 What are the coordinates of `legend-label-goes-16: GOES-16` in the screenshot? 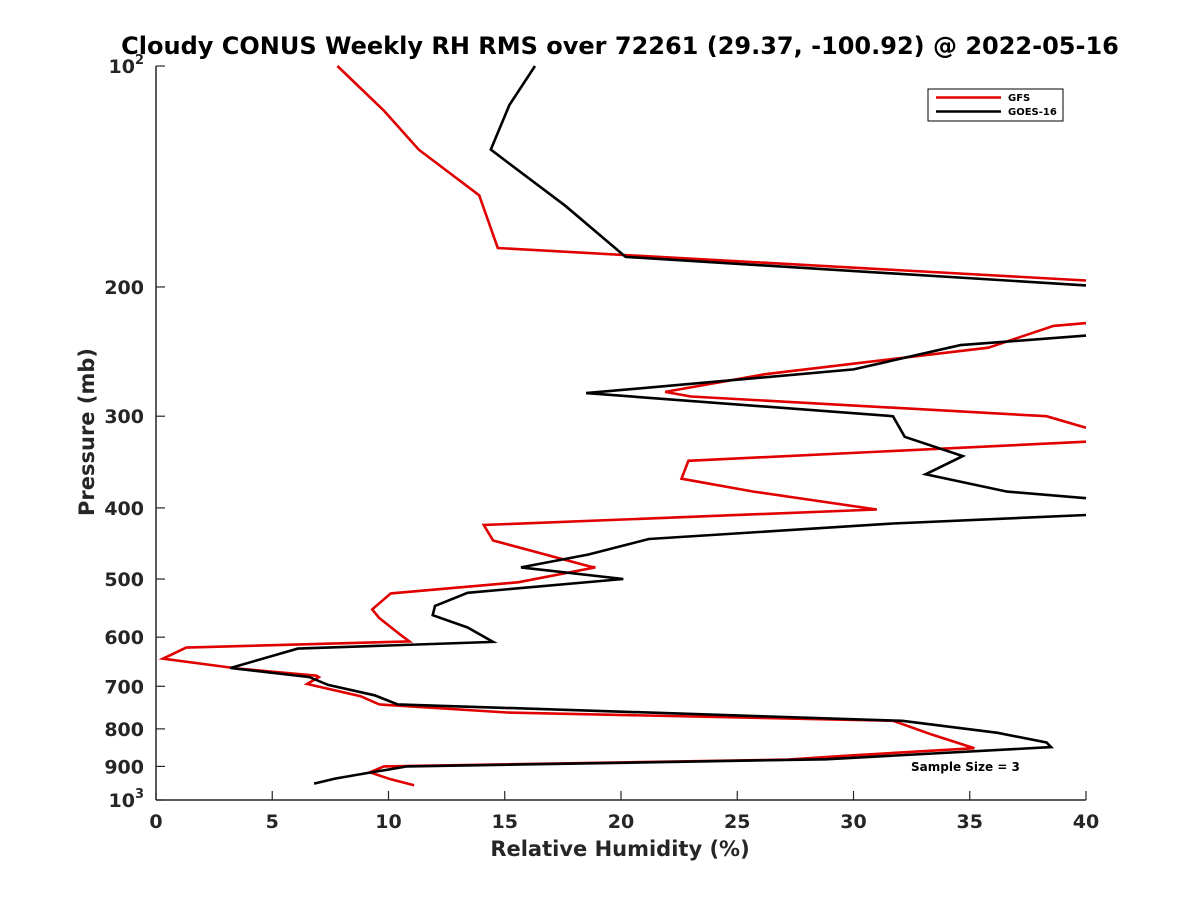 It's located at (1032, 112).